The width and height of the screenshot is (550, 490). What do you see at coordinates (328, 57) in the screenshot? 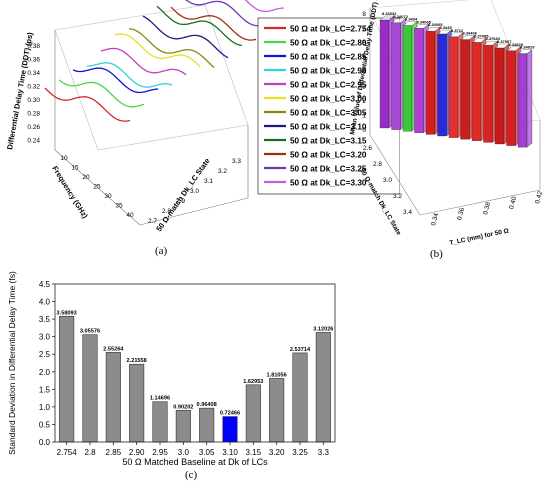
I see `legend-label: 50 Ω at Dk_LC=2.85` at bounding box center [328, 57].